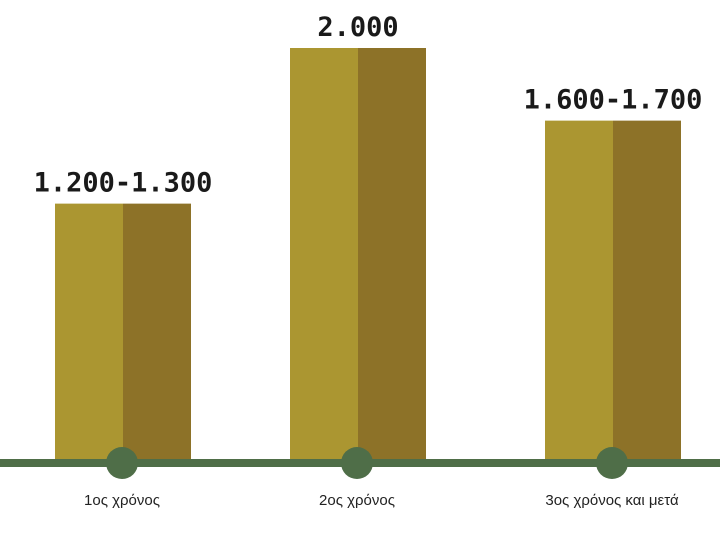 This screenshot has width=720, height=533. What do you see at coordinates (357, 27) in the screenshot?
I see `value-label-2: 2.000` at bounding box center [357, 27].